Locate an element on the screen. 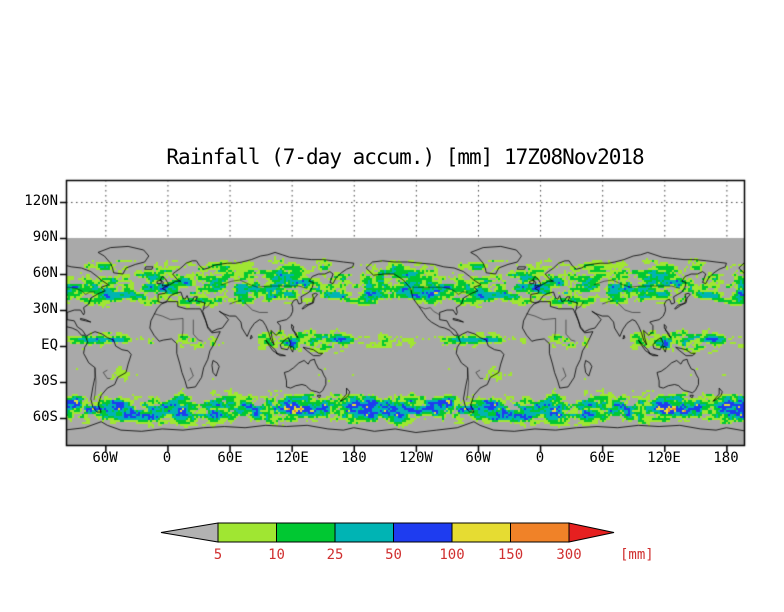 This screenshot has height=612, width=784. colorbar: 5 10 25 50 100 150 300 [mm] is located at coordinates (410, 542).